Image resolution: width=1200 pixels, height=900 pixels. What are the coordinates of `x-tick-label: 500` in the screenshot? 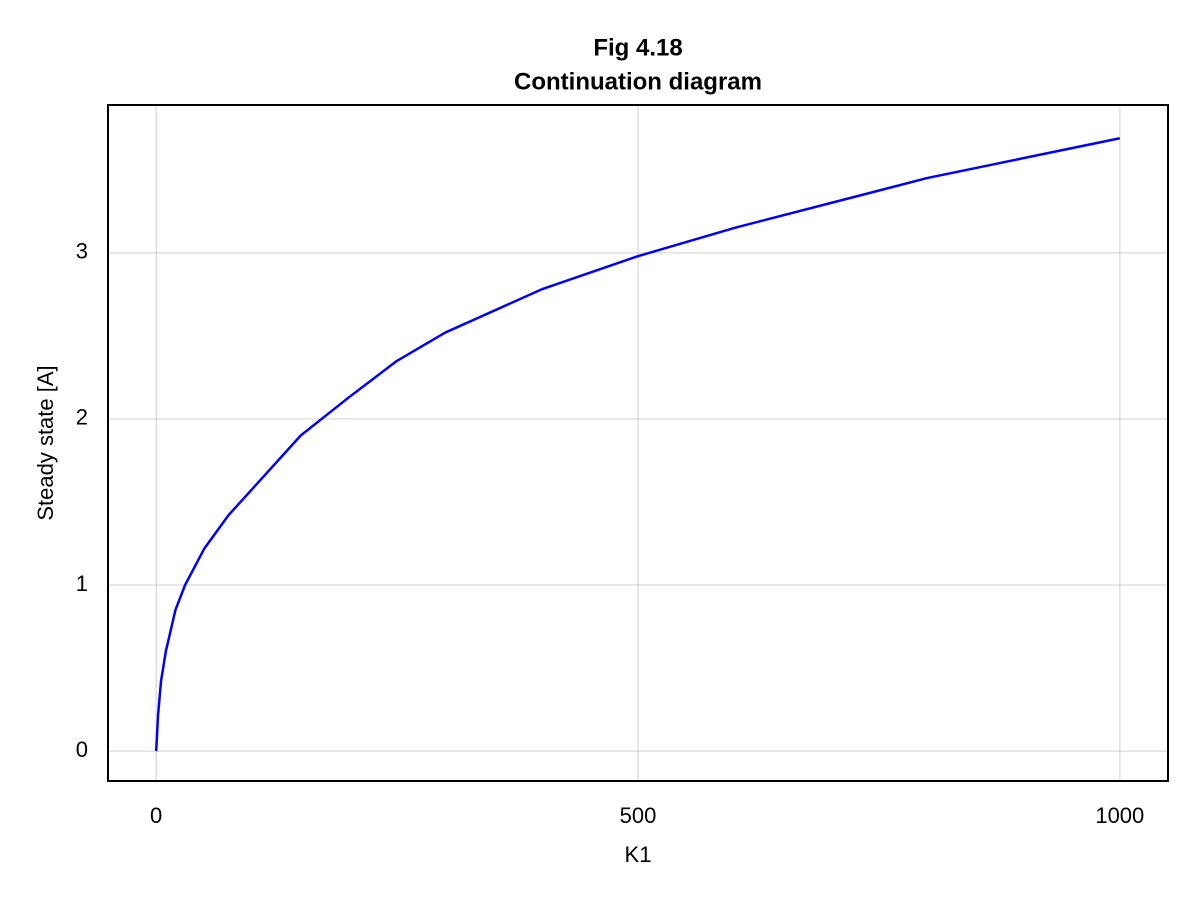 It's located at (638, 815).